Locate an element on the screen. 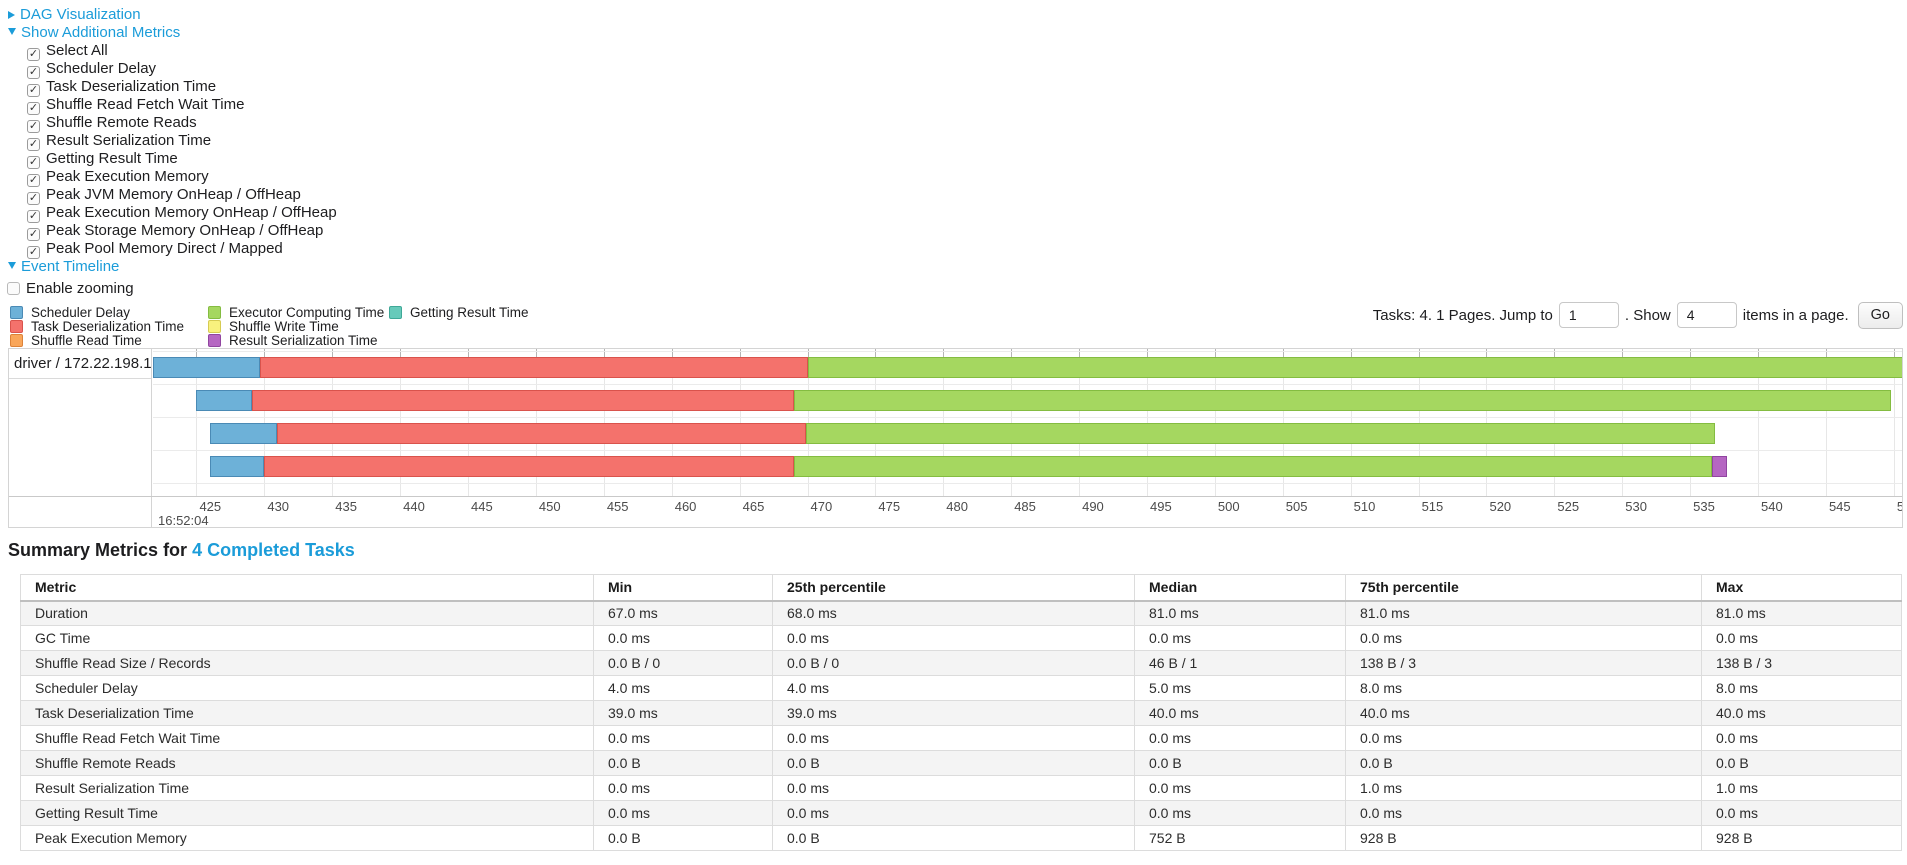  metric-checkbox-item: ✓ Shuffle Remote Reads is located at coordinates (182, 123).